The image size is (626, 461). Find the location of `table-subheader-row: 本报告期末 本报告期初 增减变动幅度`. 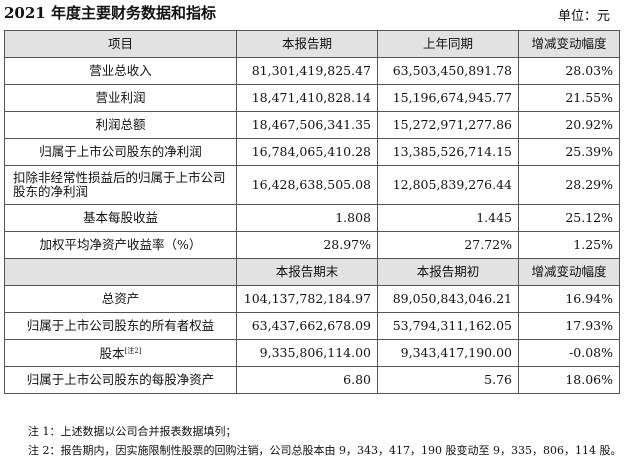

table-subheader-row: 本报告期末 本报告期初 增减变动幅度 is located at coordinates (312, 272).